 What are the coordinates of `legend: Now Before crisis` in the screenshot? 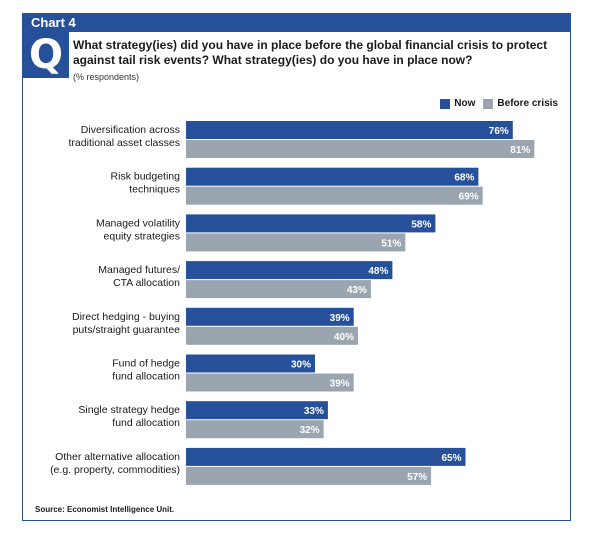 It's located at (495, 103).